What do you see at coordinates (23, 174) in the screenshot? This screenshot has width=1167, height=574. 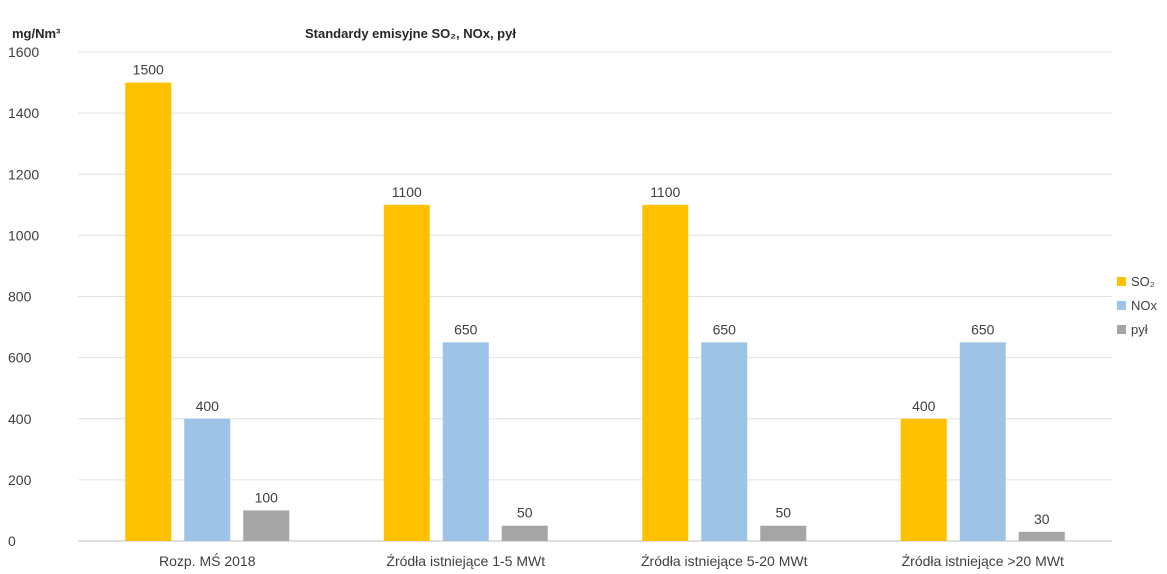 I see `y-tick-label: 1200` at bounding box center [23, 174].